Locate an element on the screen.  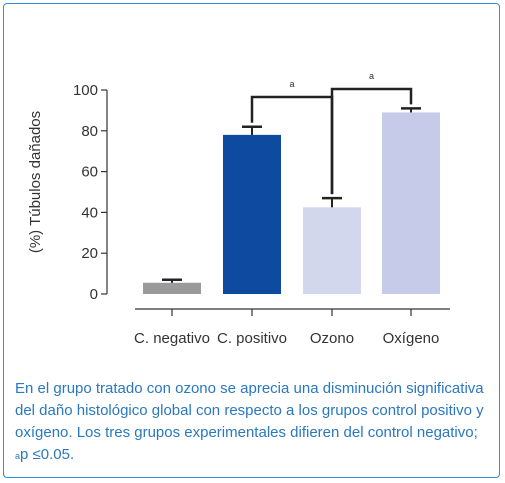
y-tick-label: 60 is located at coordinates (89, 172).